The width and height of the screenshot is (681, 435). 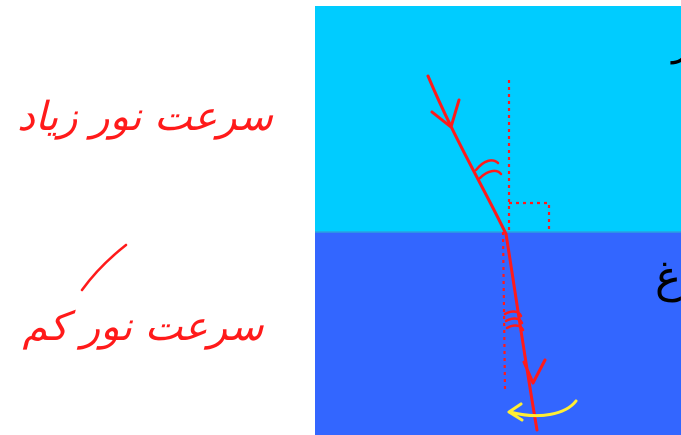 I want to click on normal-line-lower, so click(x=504, y=311).